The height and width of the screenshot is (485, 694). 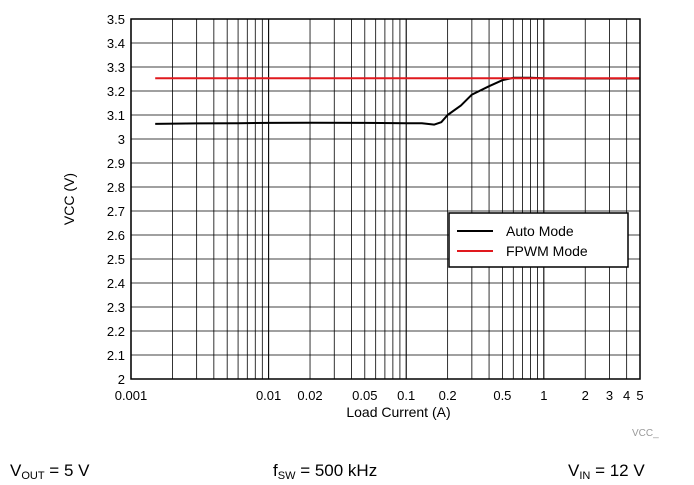 I want to click on figure-id-watermark: VCC_, so click(x=645, y=433).